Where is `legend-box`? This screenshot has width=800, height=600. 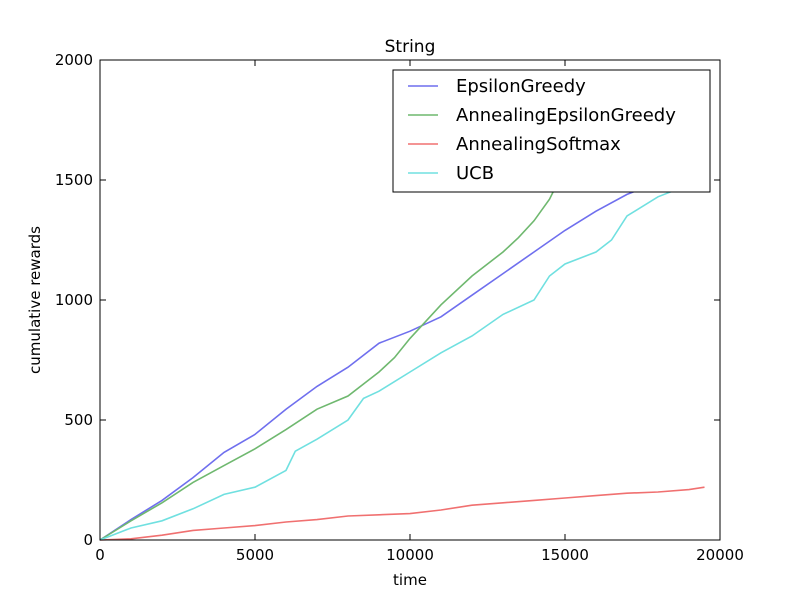 legend-box is located at coordinates (551, 131).